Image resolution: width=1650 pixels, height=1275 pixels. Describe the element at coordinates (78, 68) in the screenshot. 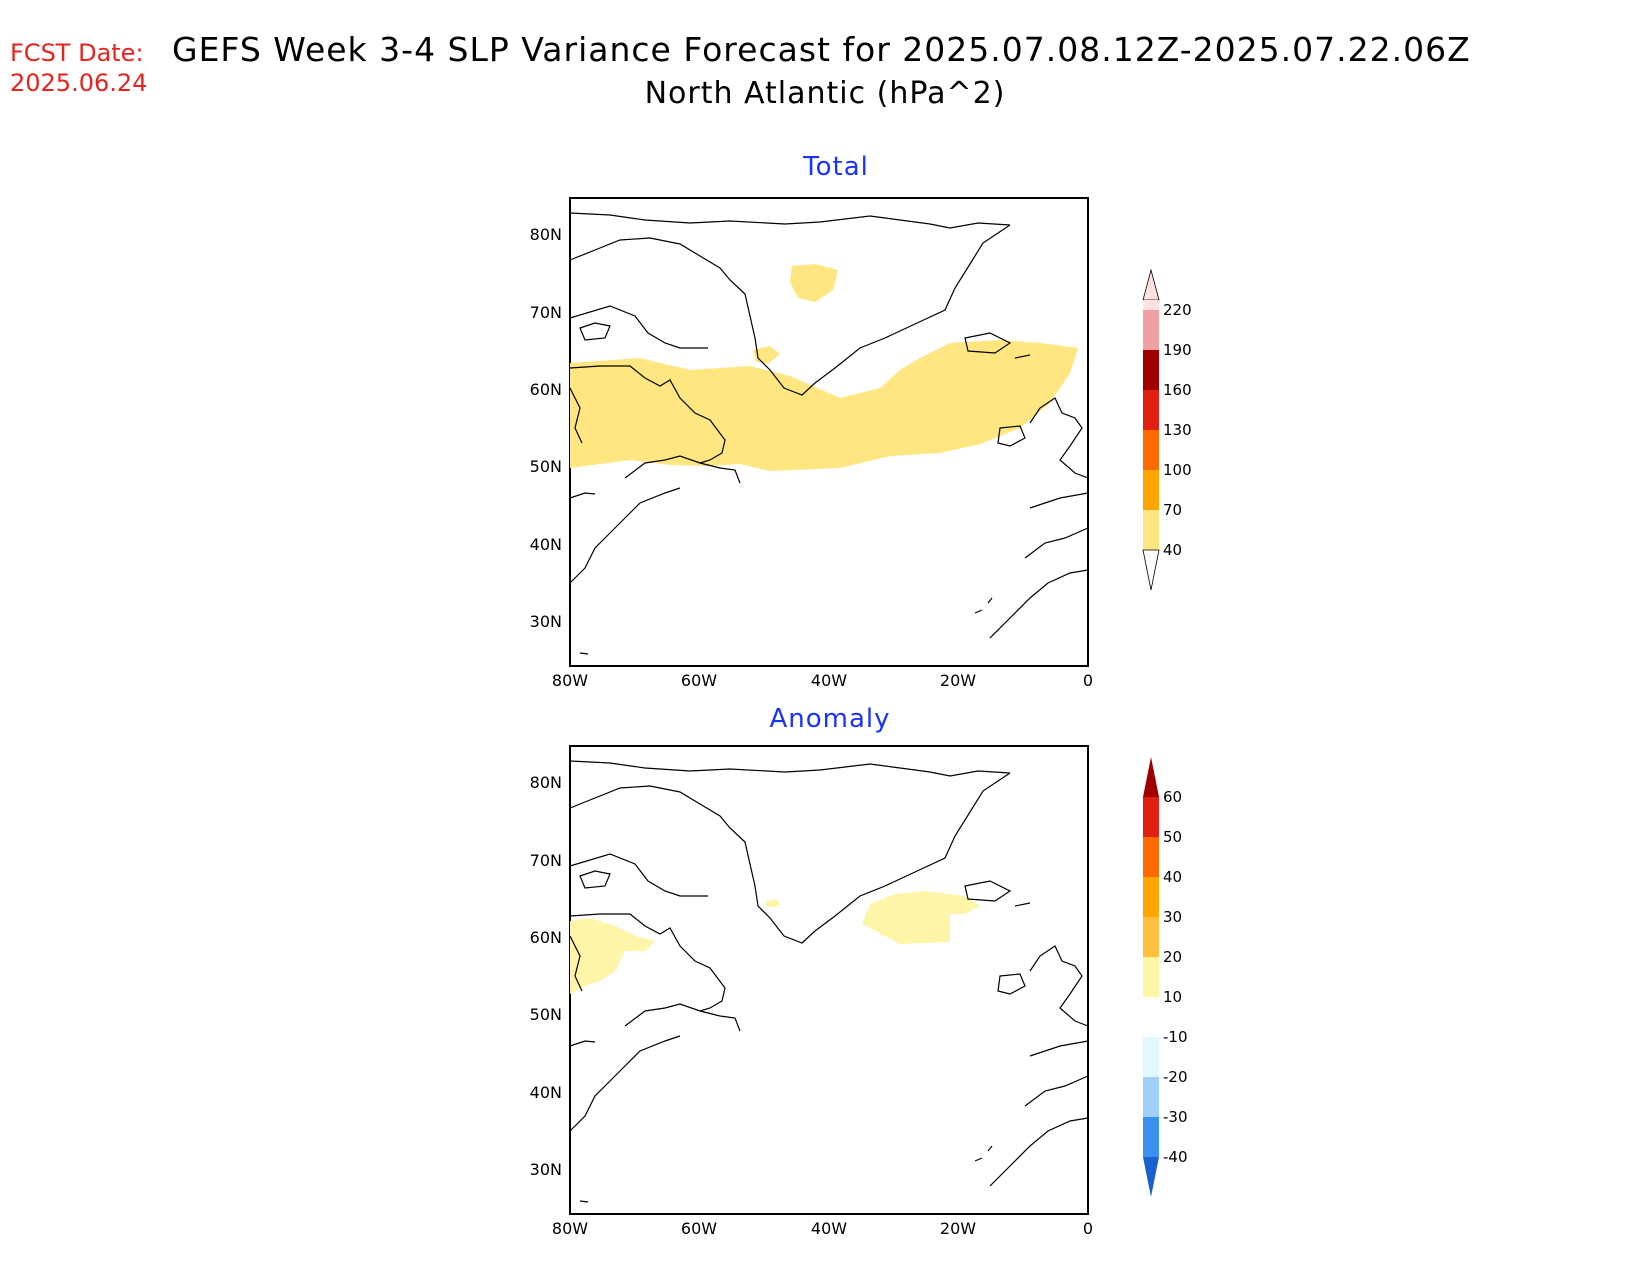

I see `forecast-date: FCST Date: 2025.06.24` at that location.